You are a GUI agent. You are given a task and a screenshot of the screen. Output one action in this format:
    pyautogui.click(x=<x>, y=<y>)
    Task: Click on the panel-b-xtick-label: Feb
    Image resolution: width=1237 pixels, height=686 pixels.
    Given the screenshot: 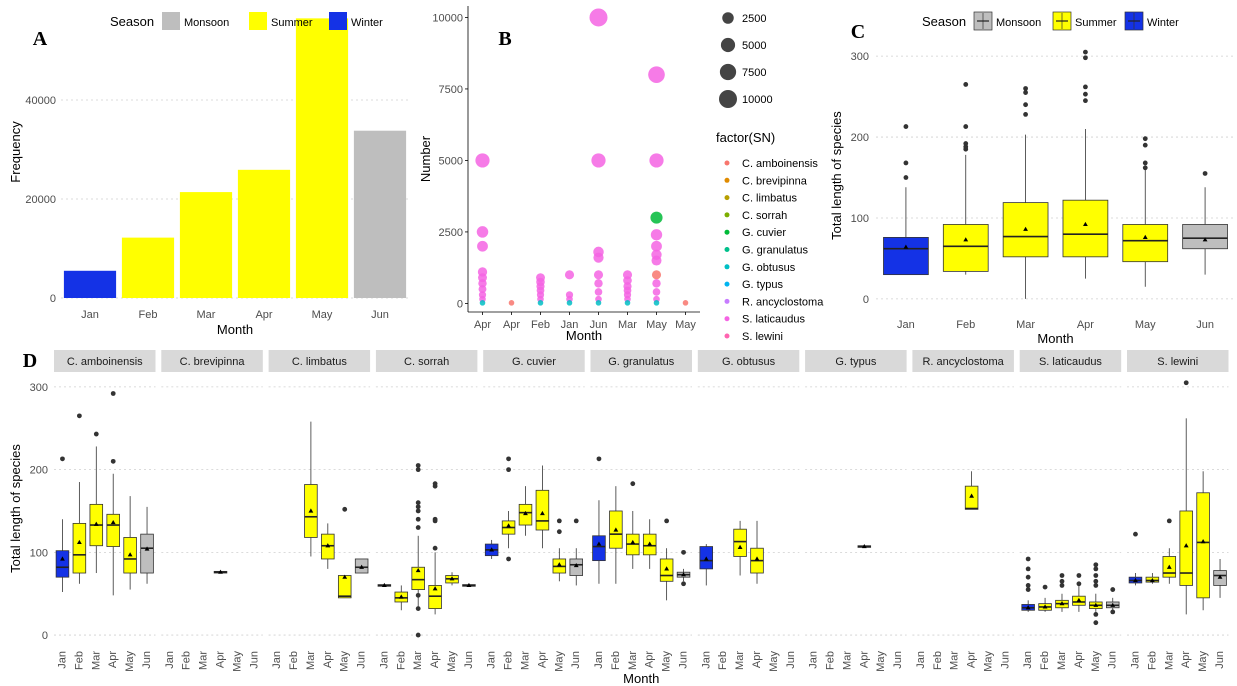 What is the action you would take?
    pyautogui.click(x=540, y=325)
    